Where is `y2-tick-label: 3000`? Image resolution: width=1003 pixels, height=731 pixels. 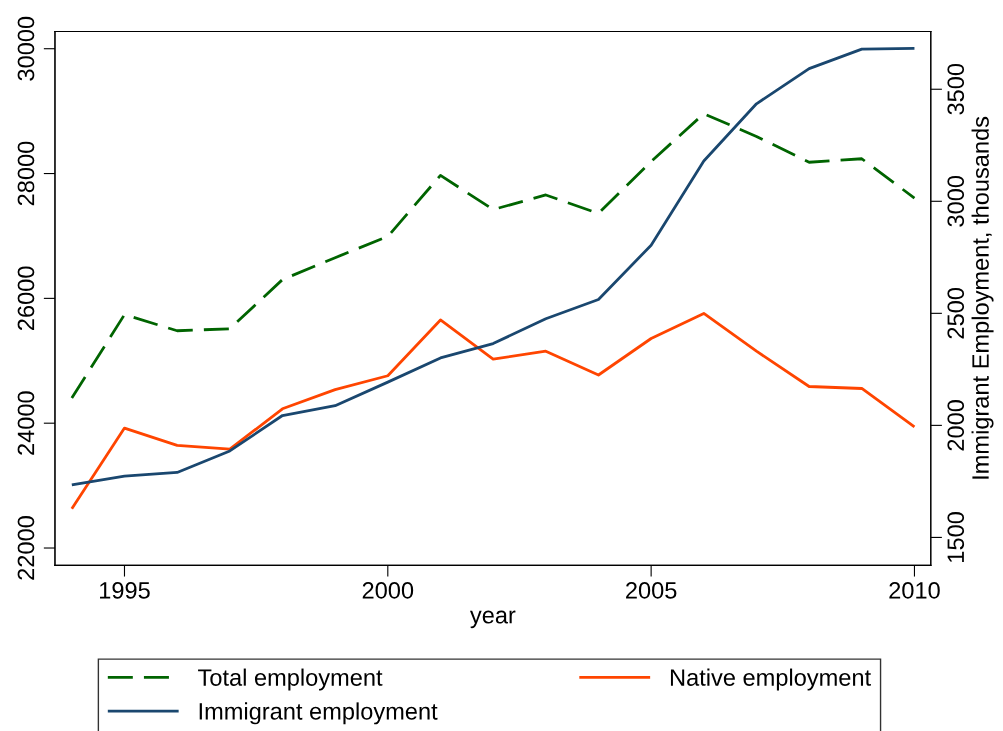 y2-tick-label: 3000 is located at coordinates (956, 201).